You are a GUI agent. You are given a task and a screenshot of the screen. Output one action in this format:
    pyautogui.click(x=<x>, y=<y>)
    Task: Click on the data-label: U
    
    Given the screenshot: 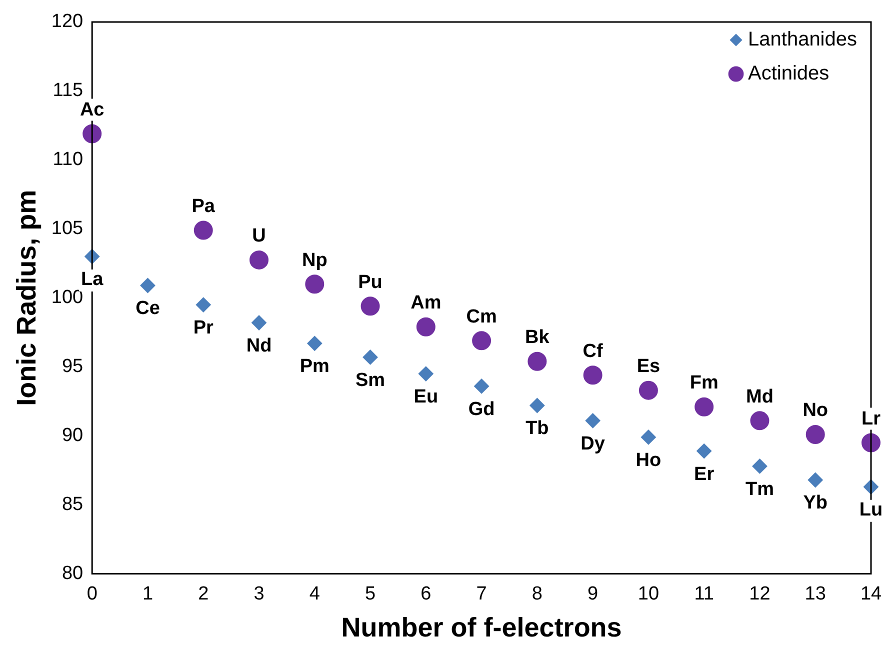 What is the action you would take?
    pyautogui.click(x=259, y=236)
    